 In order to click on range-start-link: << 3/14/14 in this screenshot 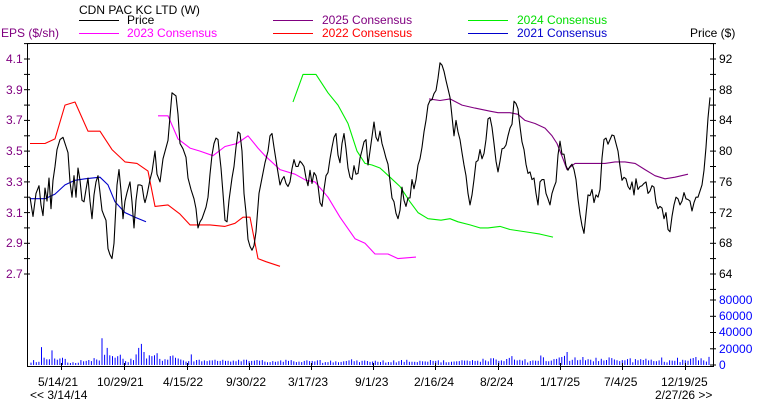, I will do `click(59, 395)`.